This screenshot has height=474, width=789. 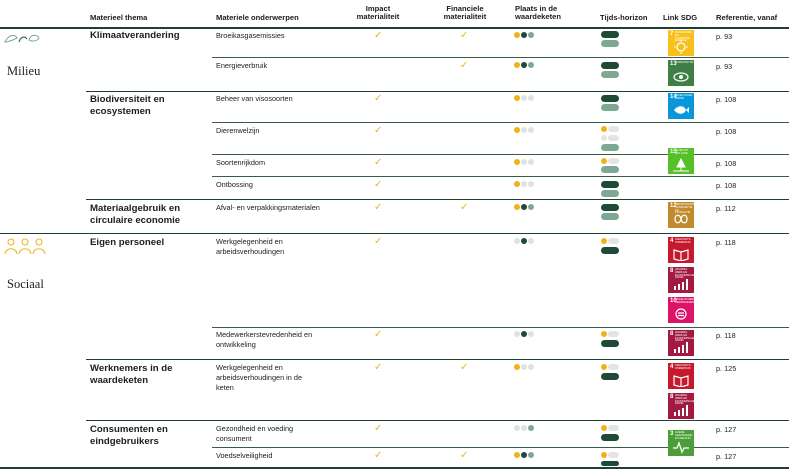 I want to click on header-rule, so click(x=394, y=28).